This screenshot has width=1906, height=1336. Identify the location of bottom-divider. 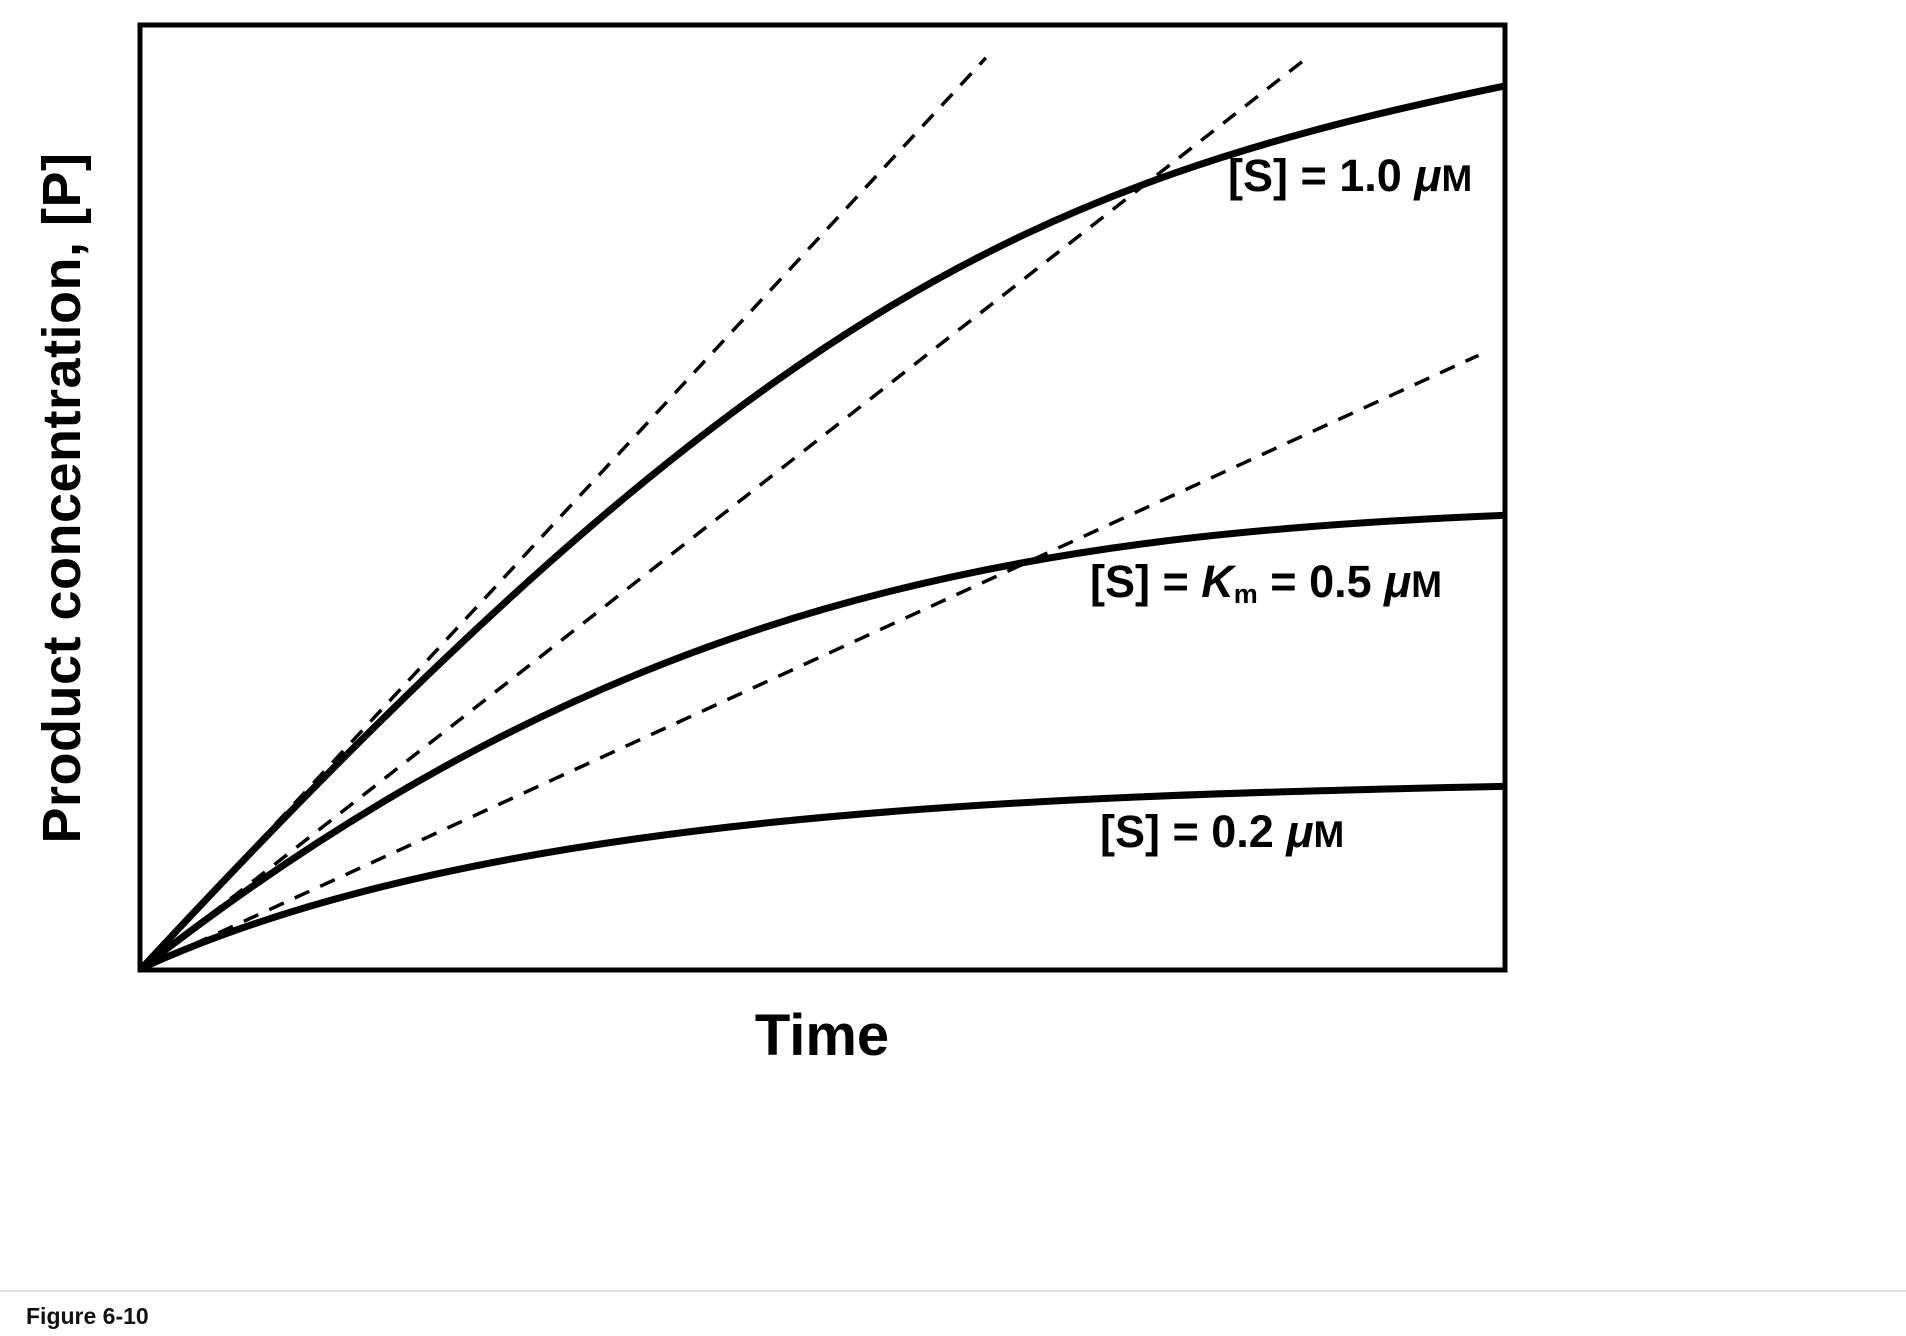
(953, 1291).